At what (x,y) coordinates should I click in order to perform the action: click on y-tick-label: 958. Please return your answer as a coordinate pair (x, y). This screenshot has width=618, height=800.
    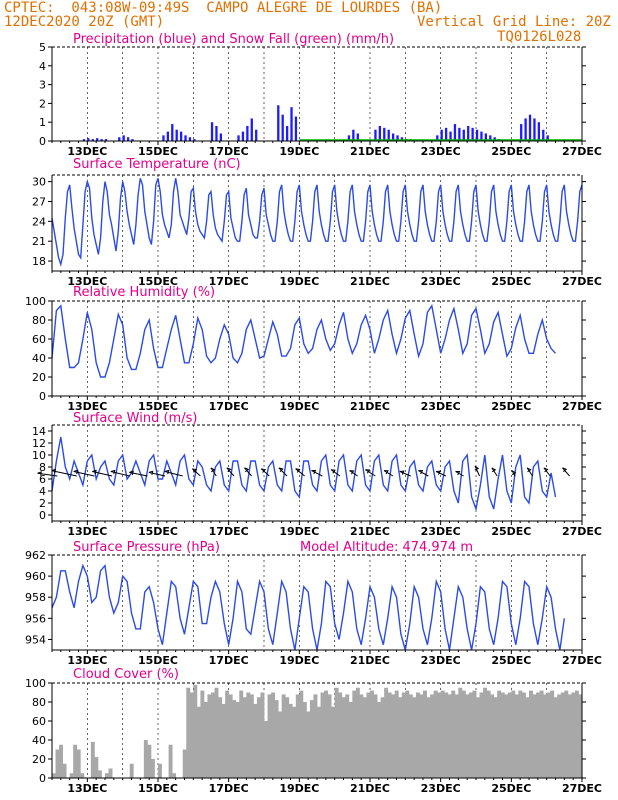
    Looking at the image, I should click on (35, 597).